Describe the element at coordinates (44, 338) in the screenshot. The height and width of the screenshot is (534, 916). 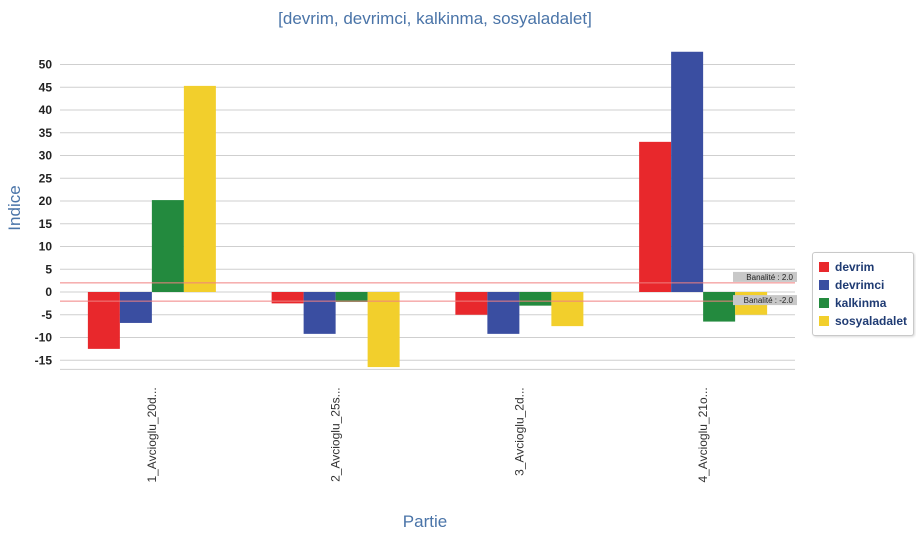
I see `y-tick-label: -10` at that location.